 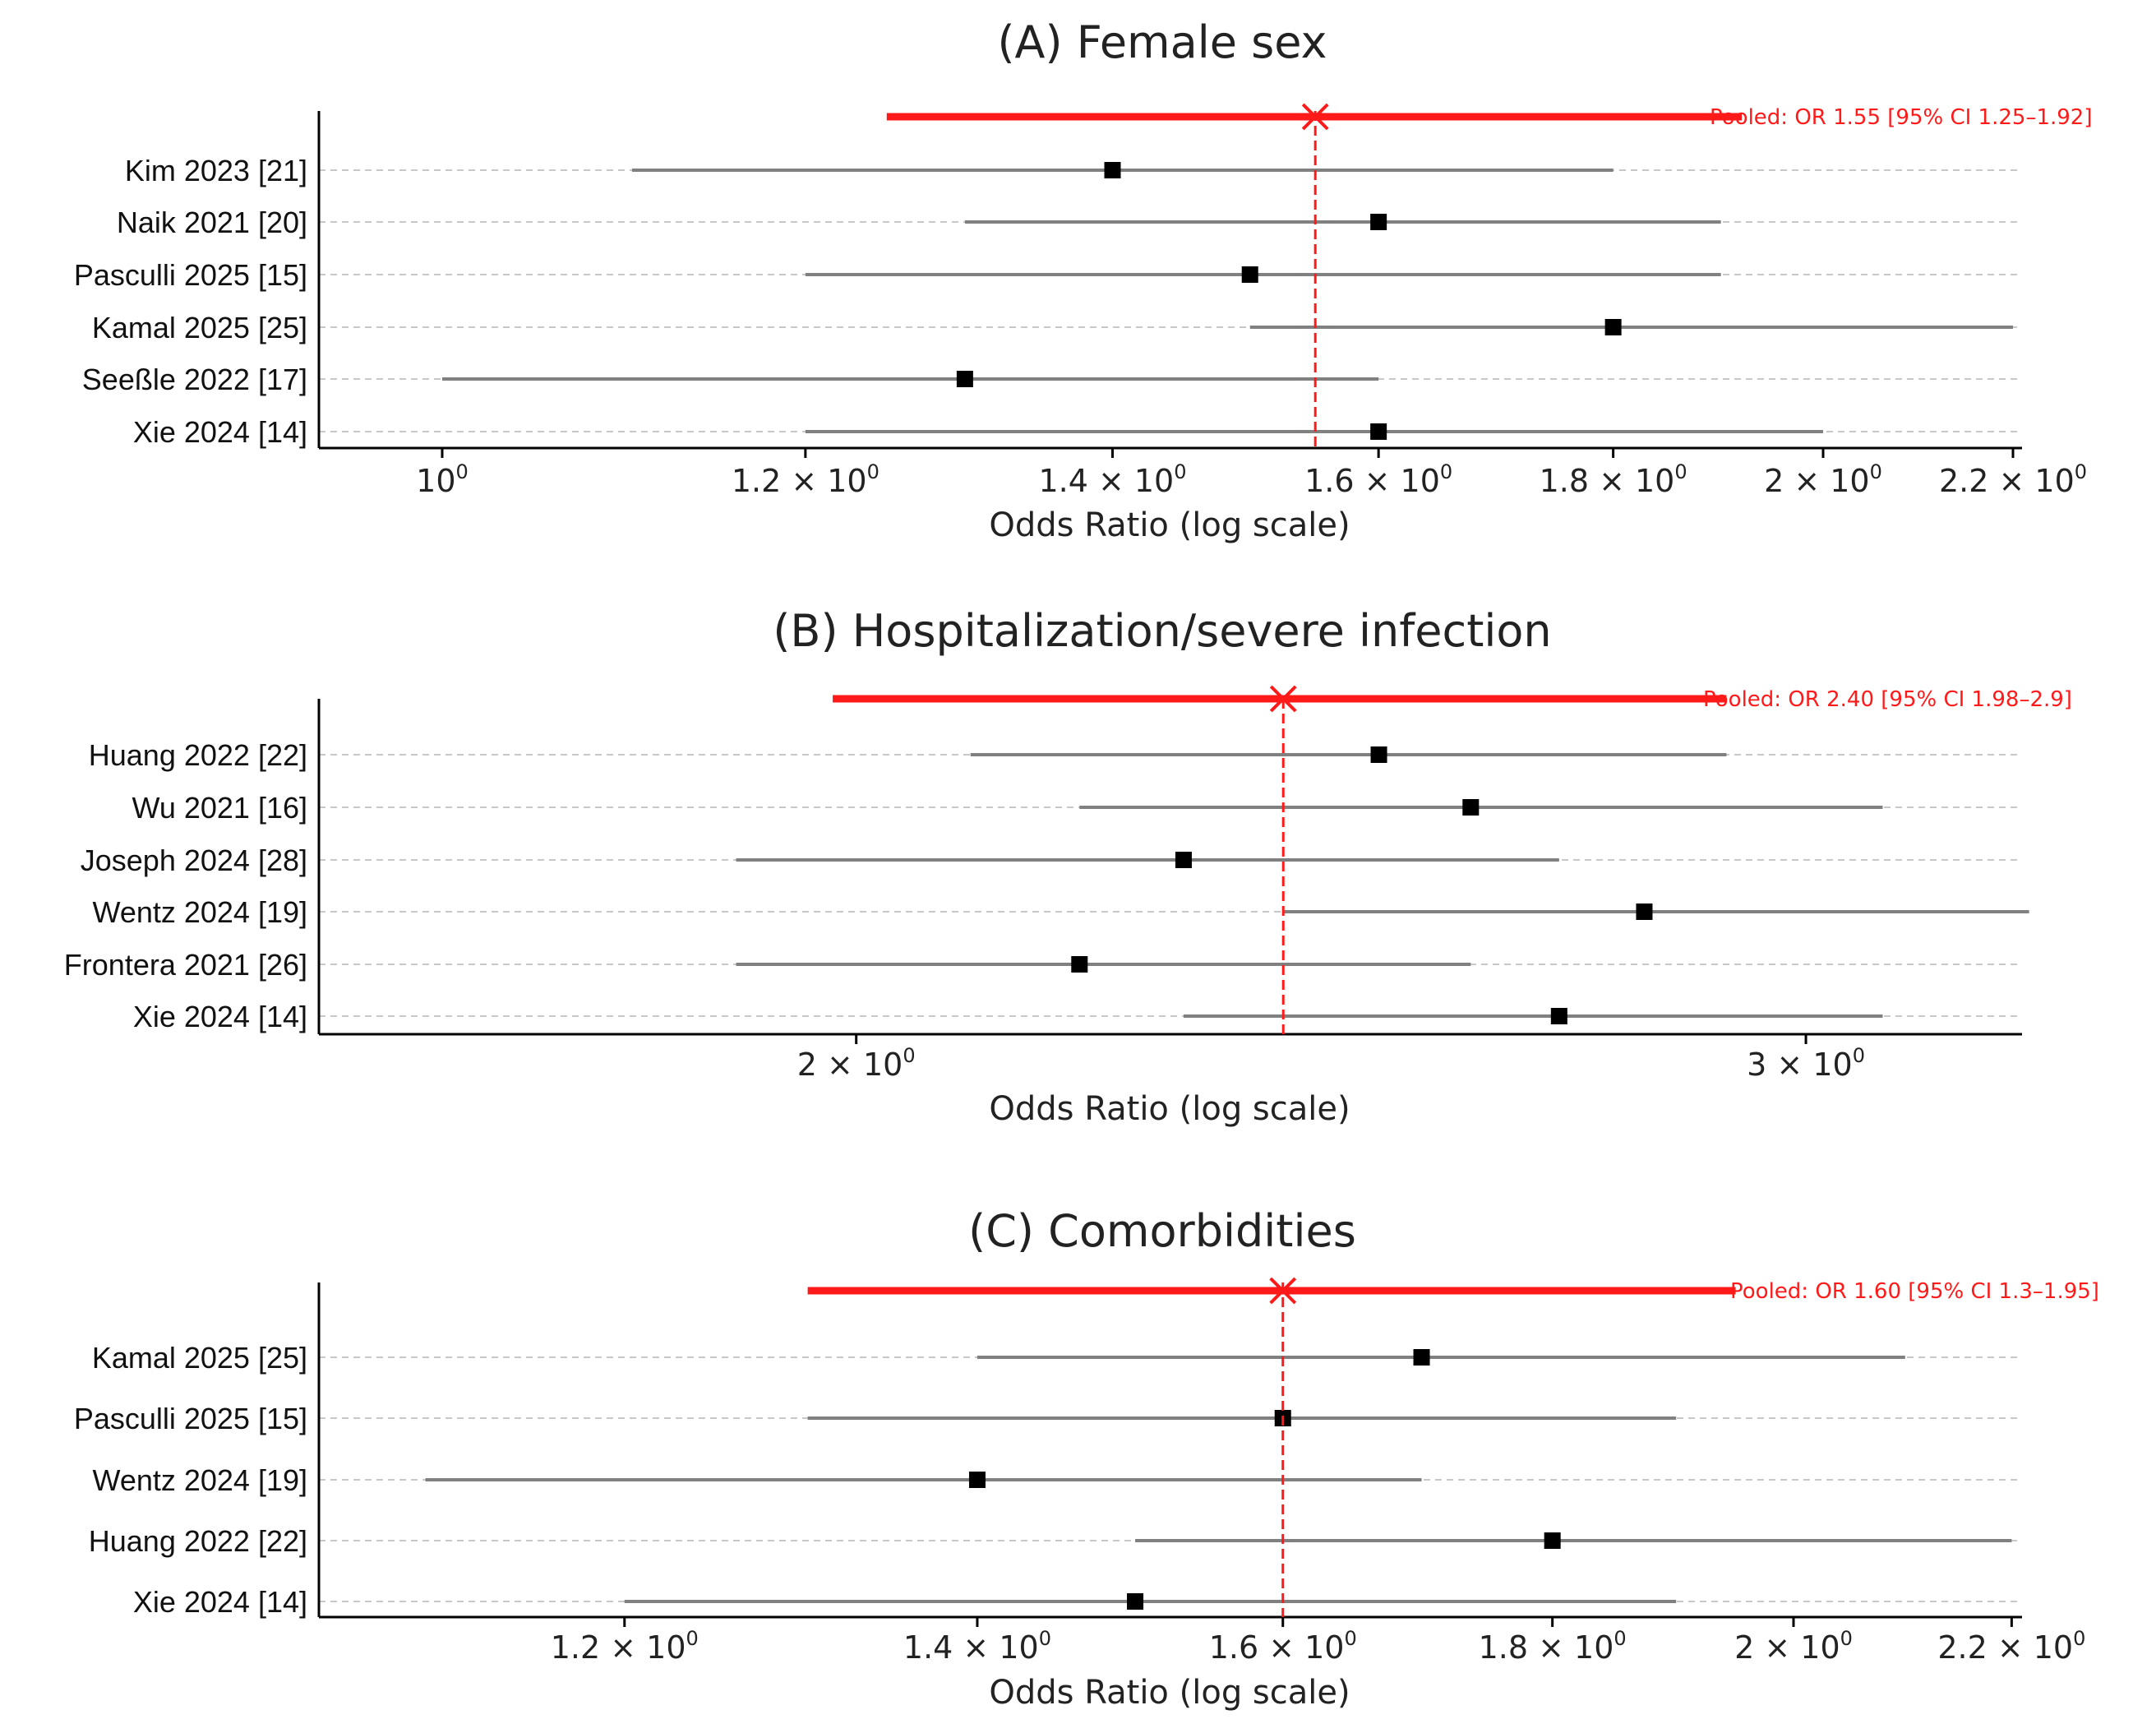 I want to click on study-label: Seeßle 2022 [17], so click(x=195, y=380).